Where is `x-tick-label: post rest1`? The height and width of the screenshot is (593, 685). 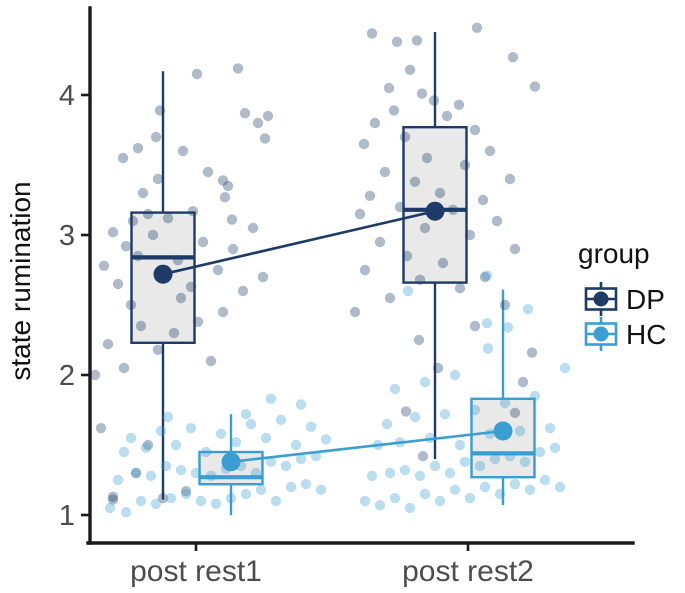 x-tick-label: post rest1 is located at coordinates (196, 571).